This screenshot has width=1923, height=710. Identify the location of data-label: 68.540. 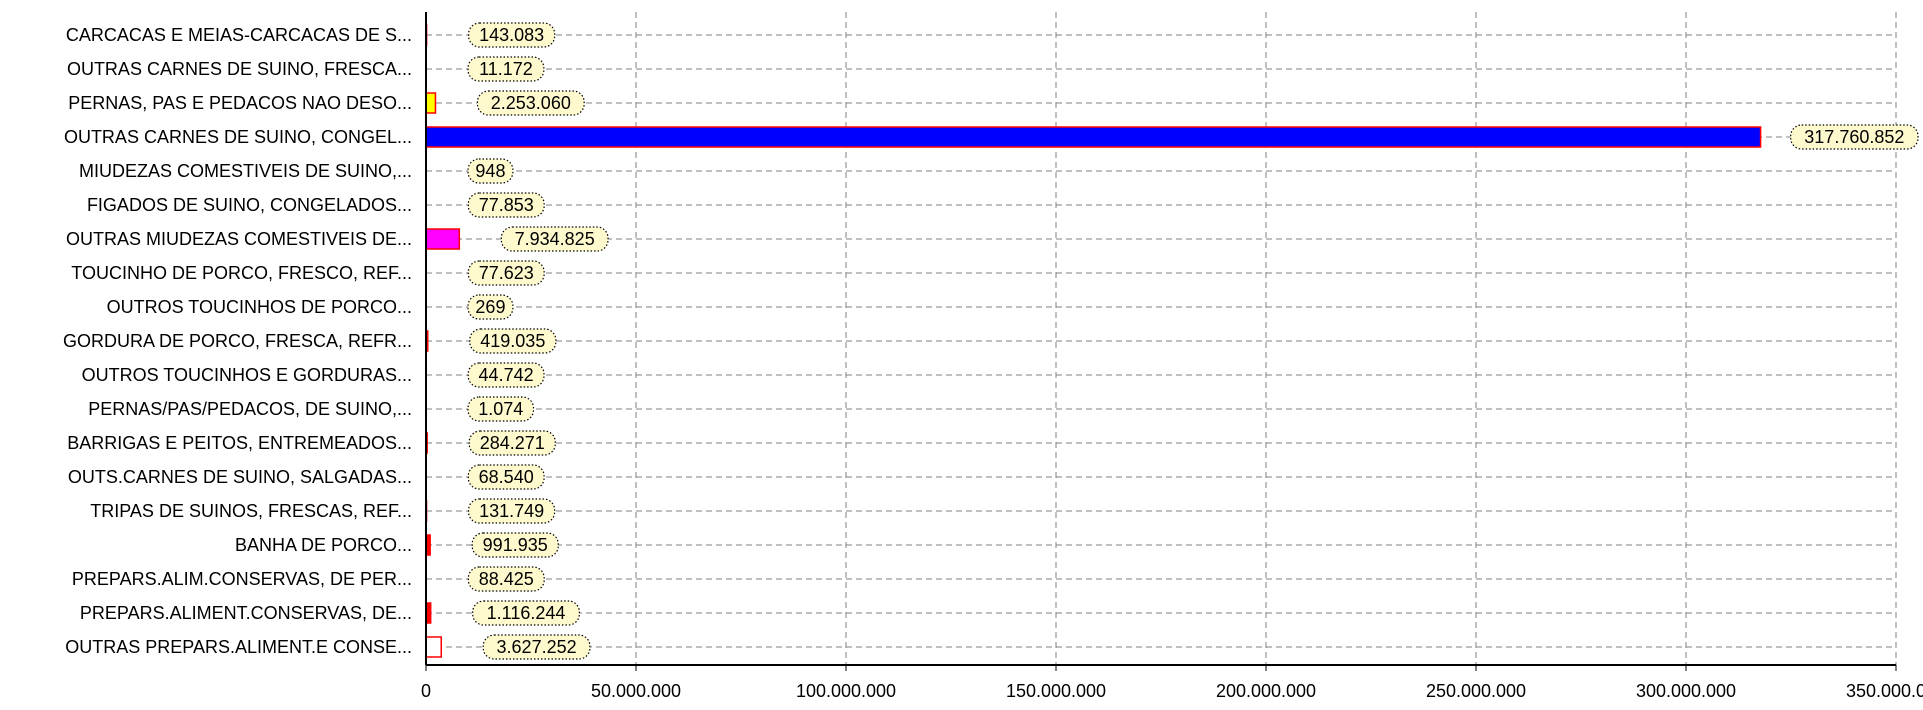
(506, 477).